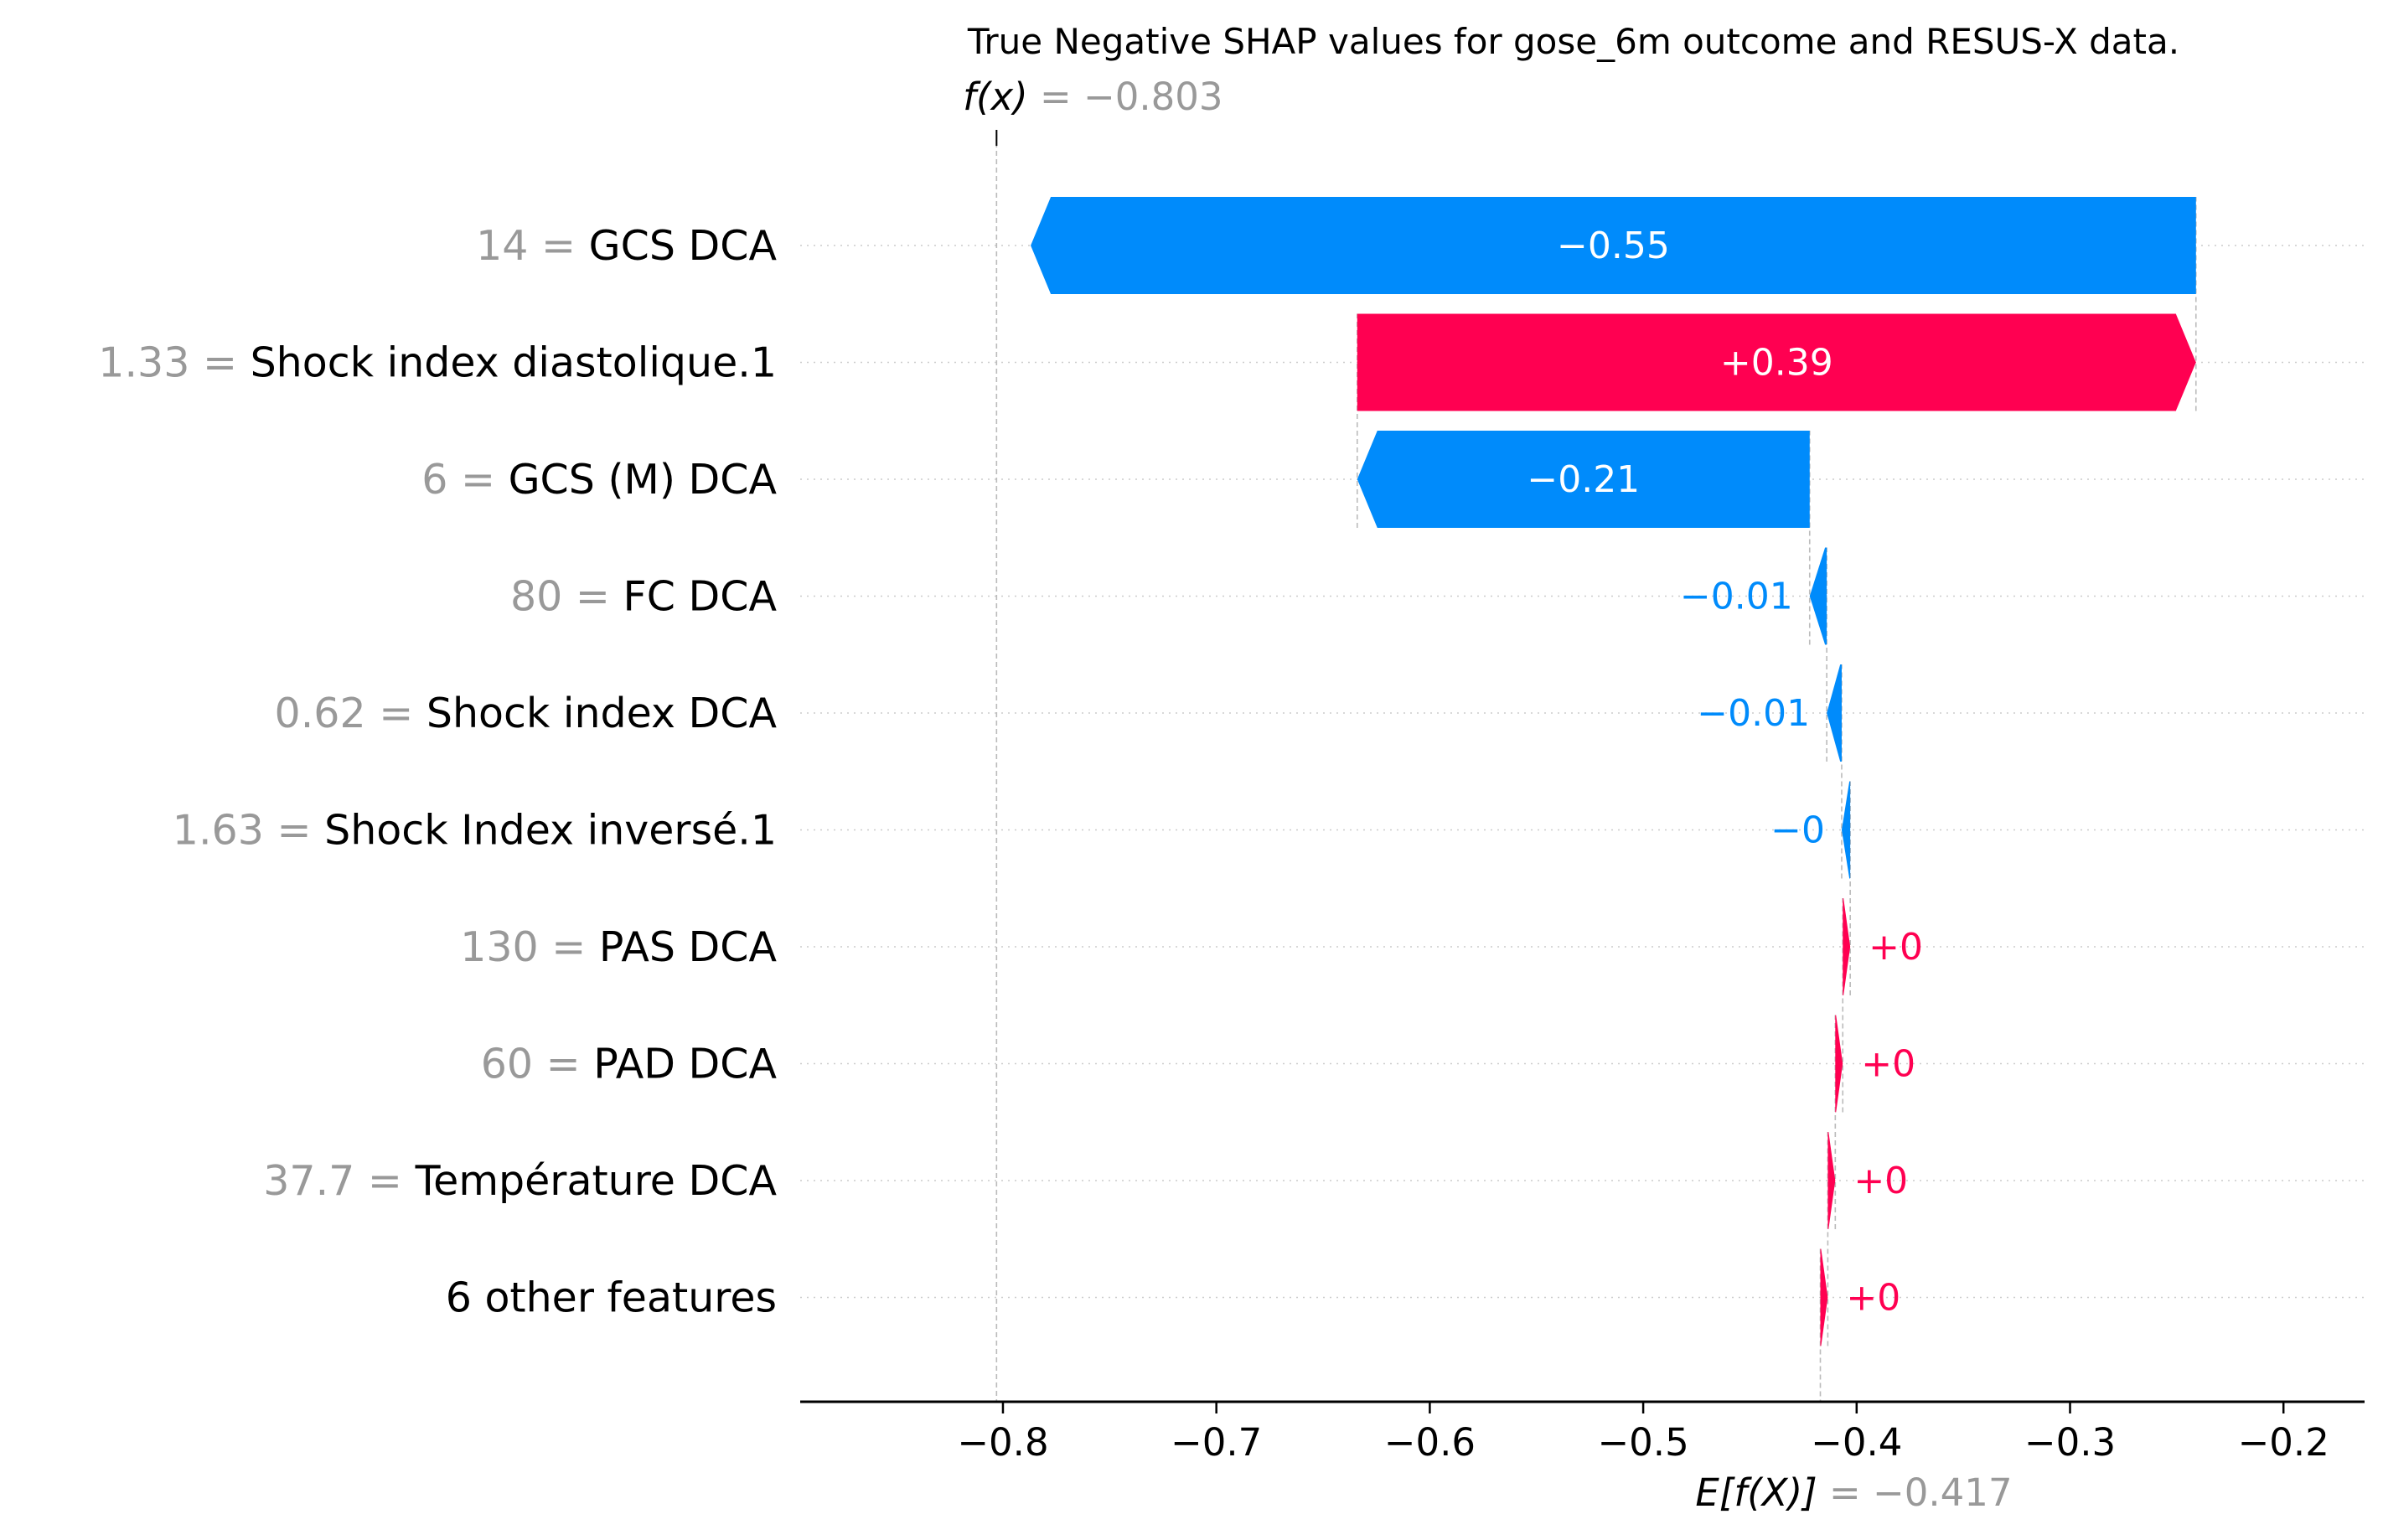  I want to click on fx-symbol: f(x), so click(1002, 97).